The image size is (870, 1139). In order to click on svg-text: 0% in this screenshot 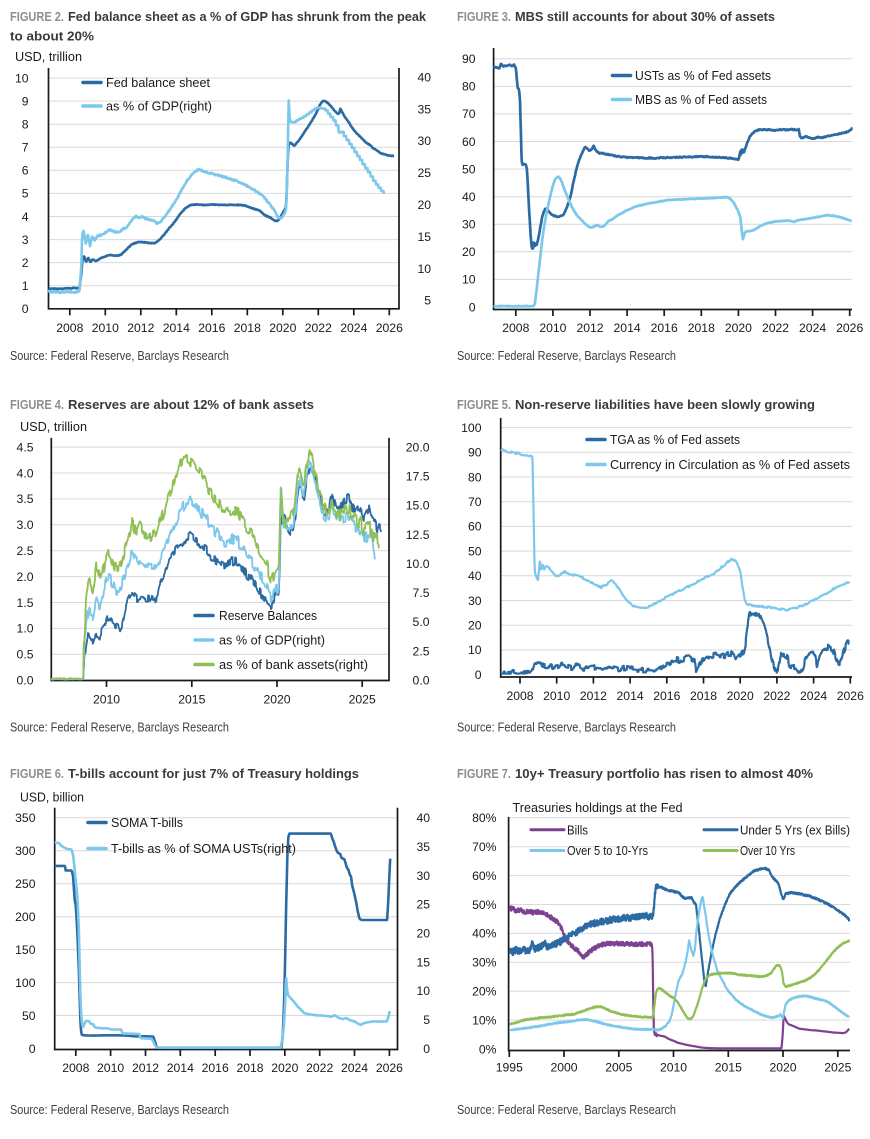, I will do `click(488, 1049)`.